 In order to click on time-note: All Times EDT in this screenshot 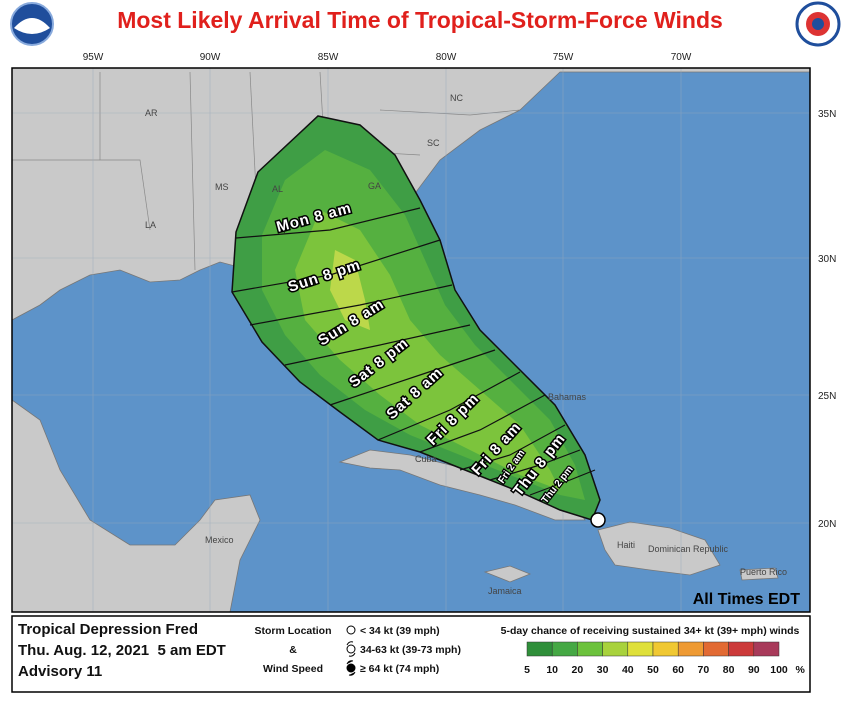, I will do `click(747, 599)`.